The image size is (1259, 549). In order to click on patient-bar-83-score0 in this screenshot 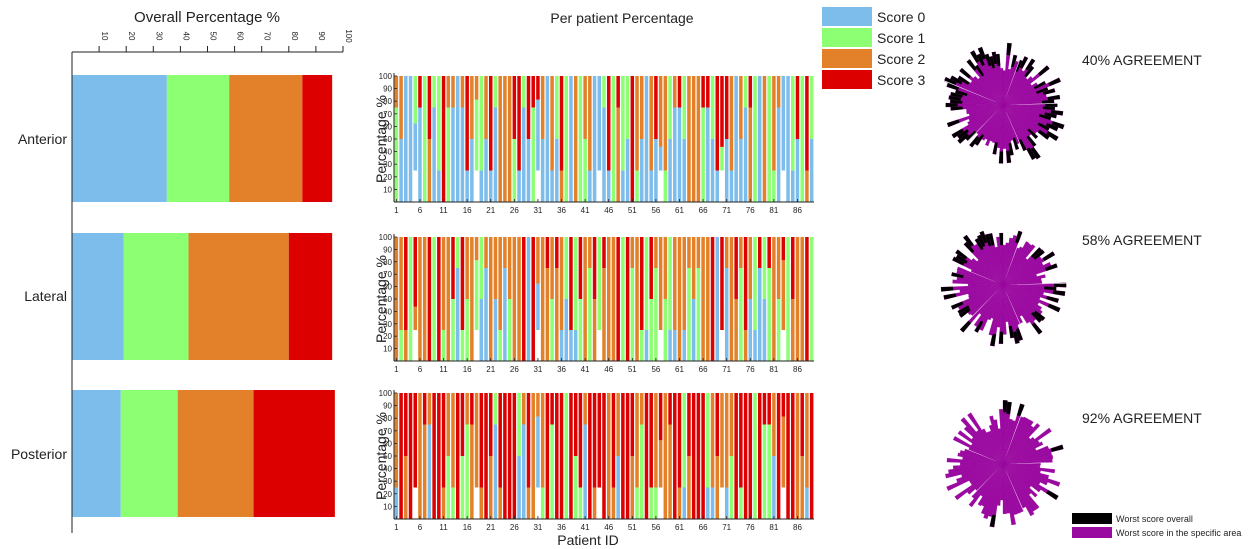, I will do `click(783, 123)`.